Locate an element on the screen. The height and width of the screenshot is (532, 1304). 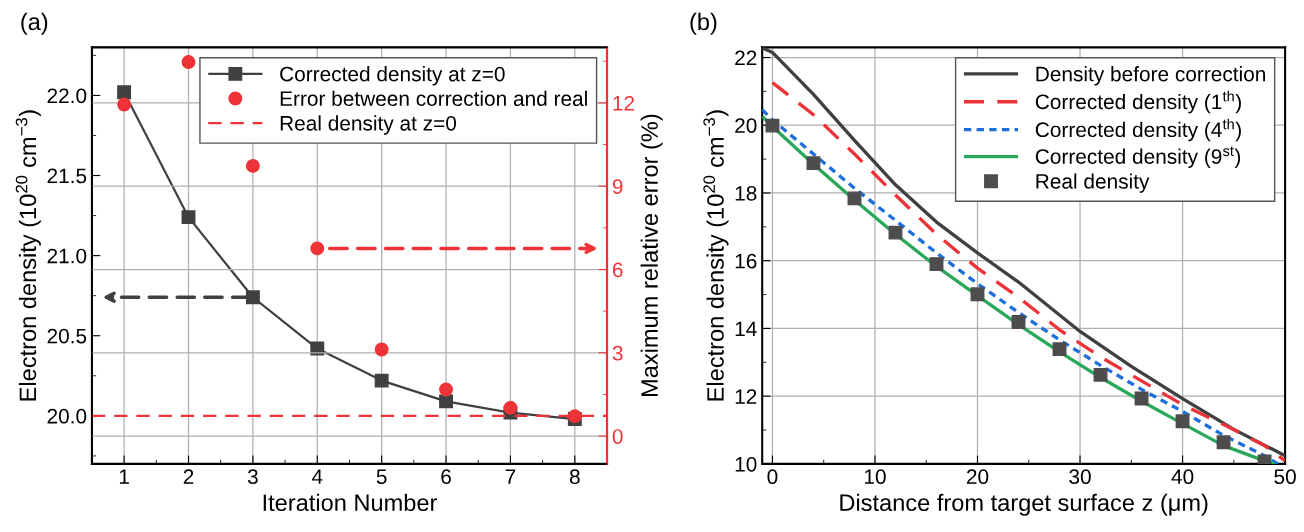
y-tick-label: 21.5 is located at coordinates (67, 176).